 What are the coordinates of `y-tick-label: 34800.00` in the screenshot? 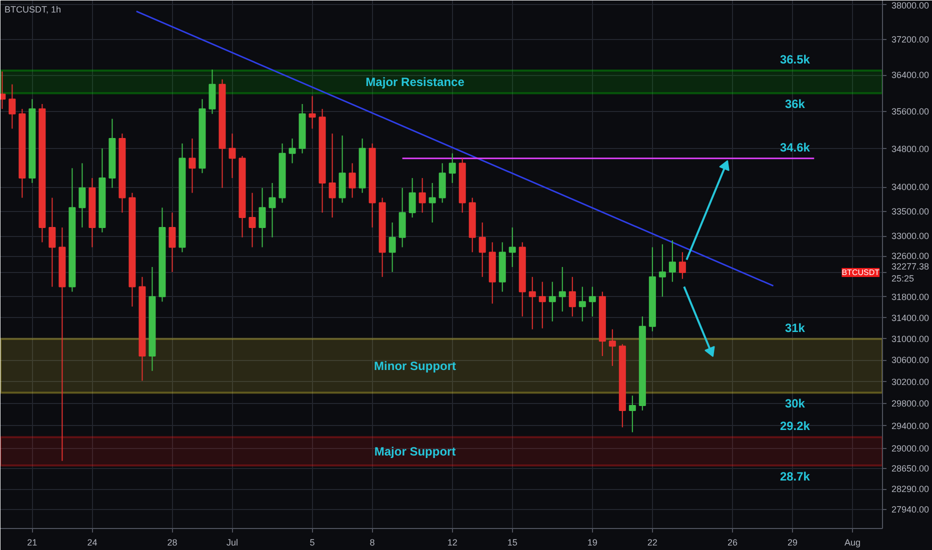 It's located at (911, 149).